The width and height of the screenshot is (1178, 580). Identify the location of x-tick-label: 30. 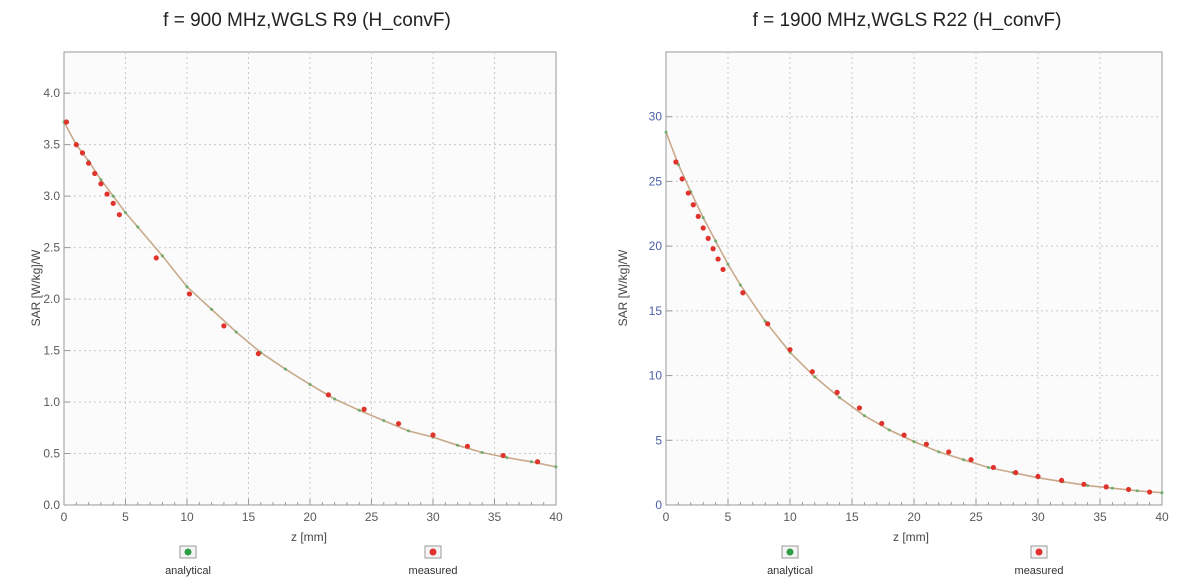
(1038, 517).